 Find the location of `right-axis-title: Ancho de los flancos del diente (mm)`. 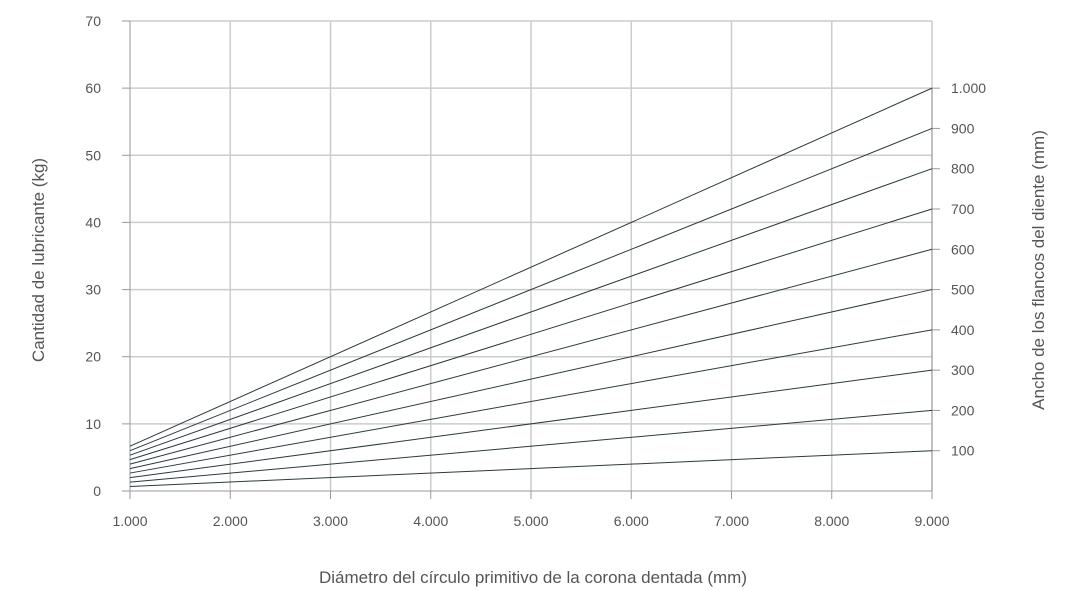

right-axis-title: Ancho de los flancos del diente (mm) is located at coordinates (1038, 270).